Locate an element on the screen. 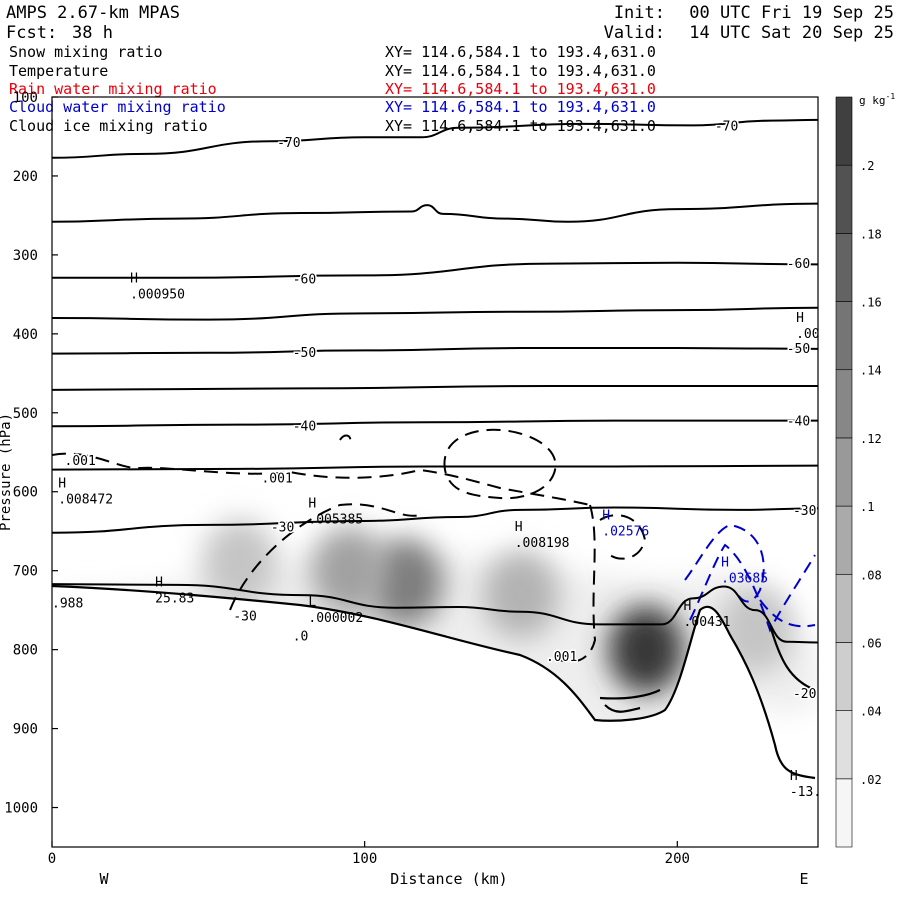 The image size is (900, 900). x-axis: 0 100 200 is located at coordinates (369, 854).